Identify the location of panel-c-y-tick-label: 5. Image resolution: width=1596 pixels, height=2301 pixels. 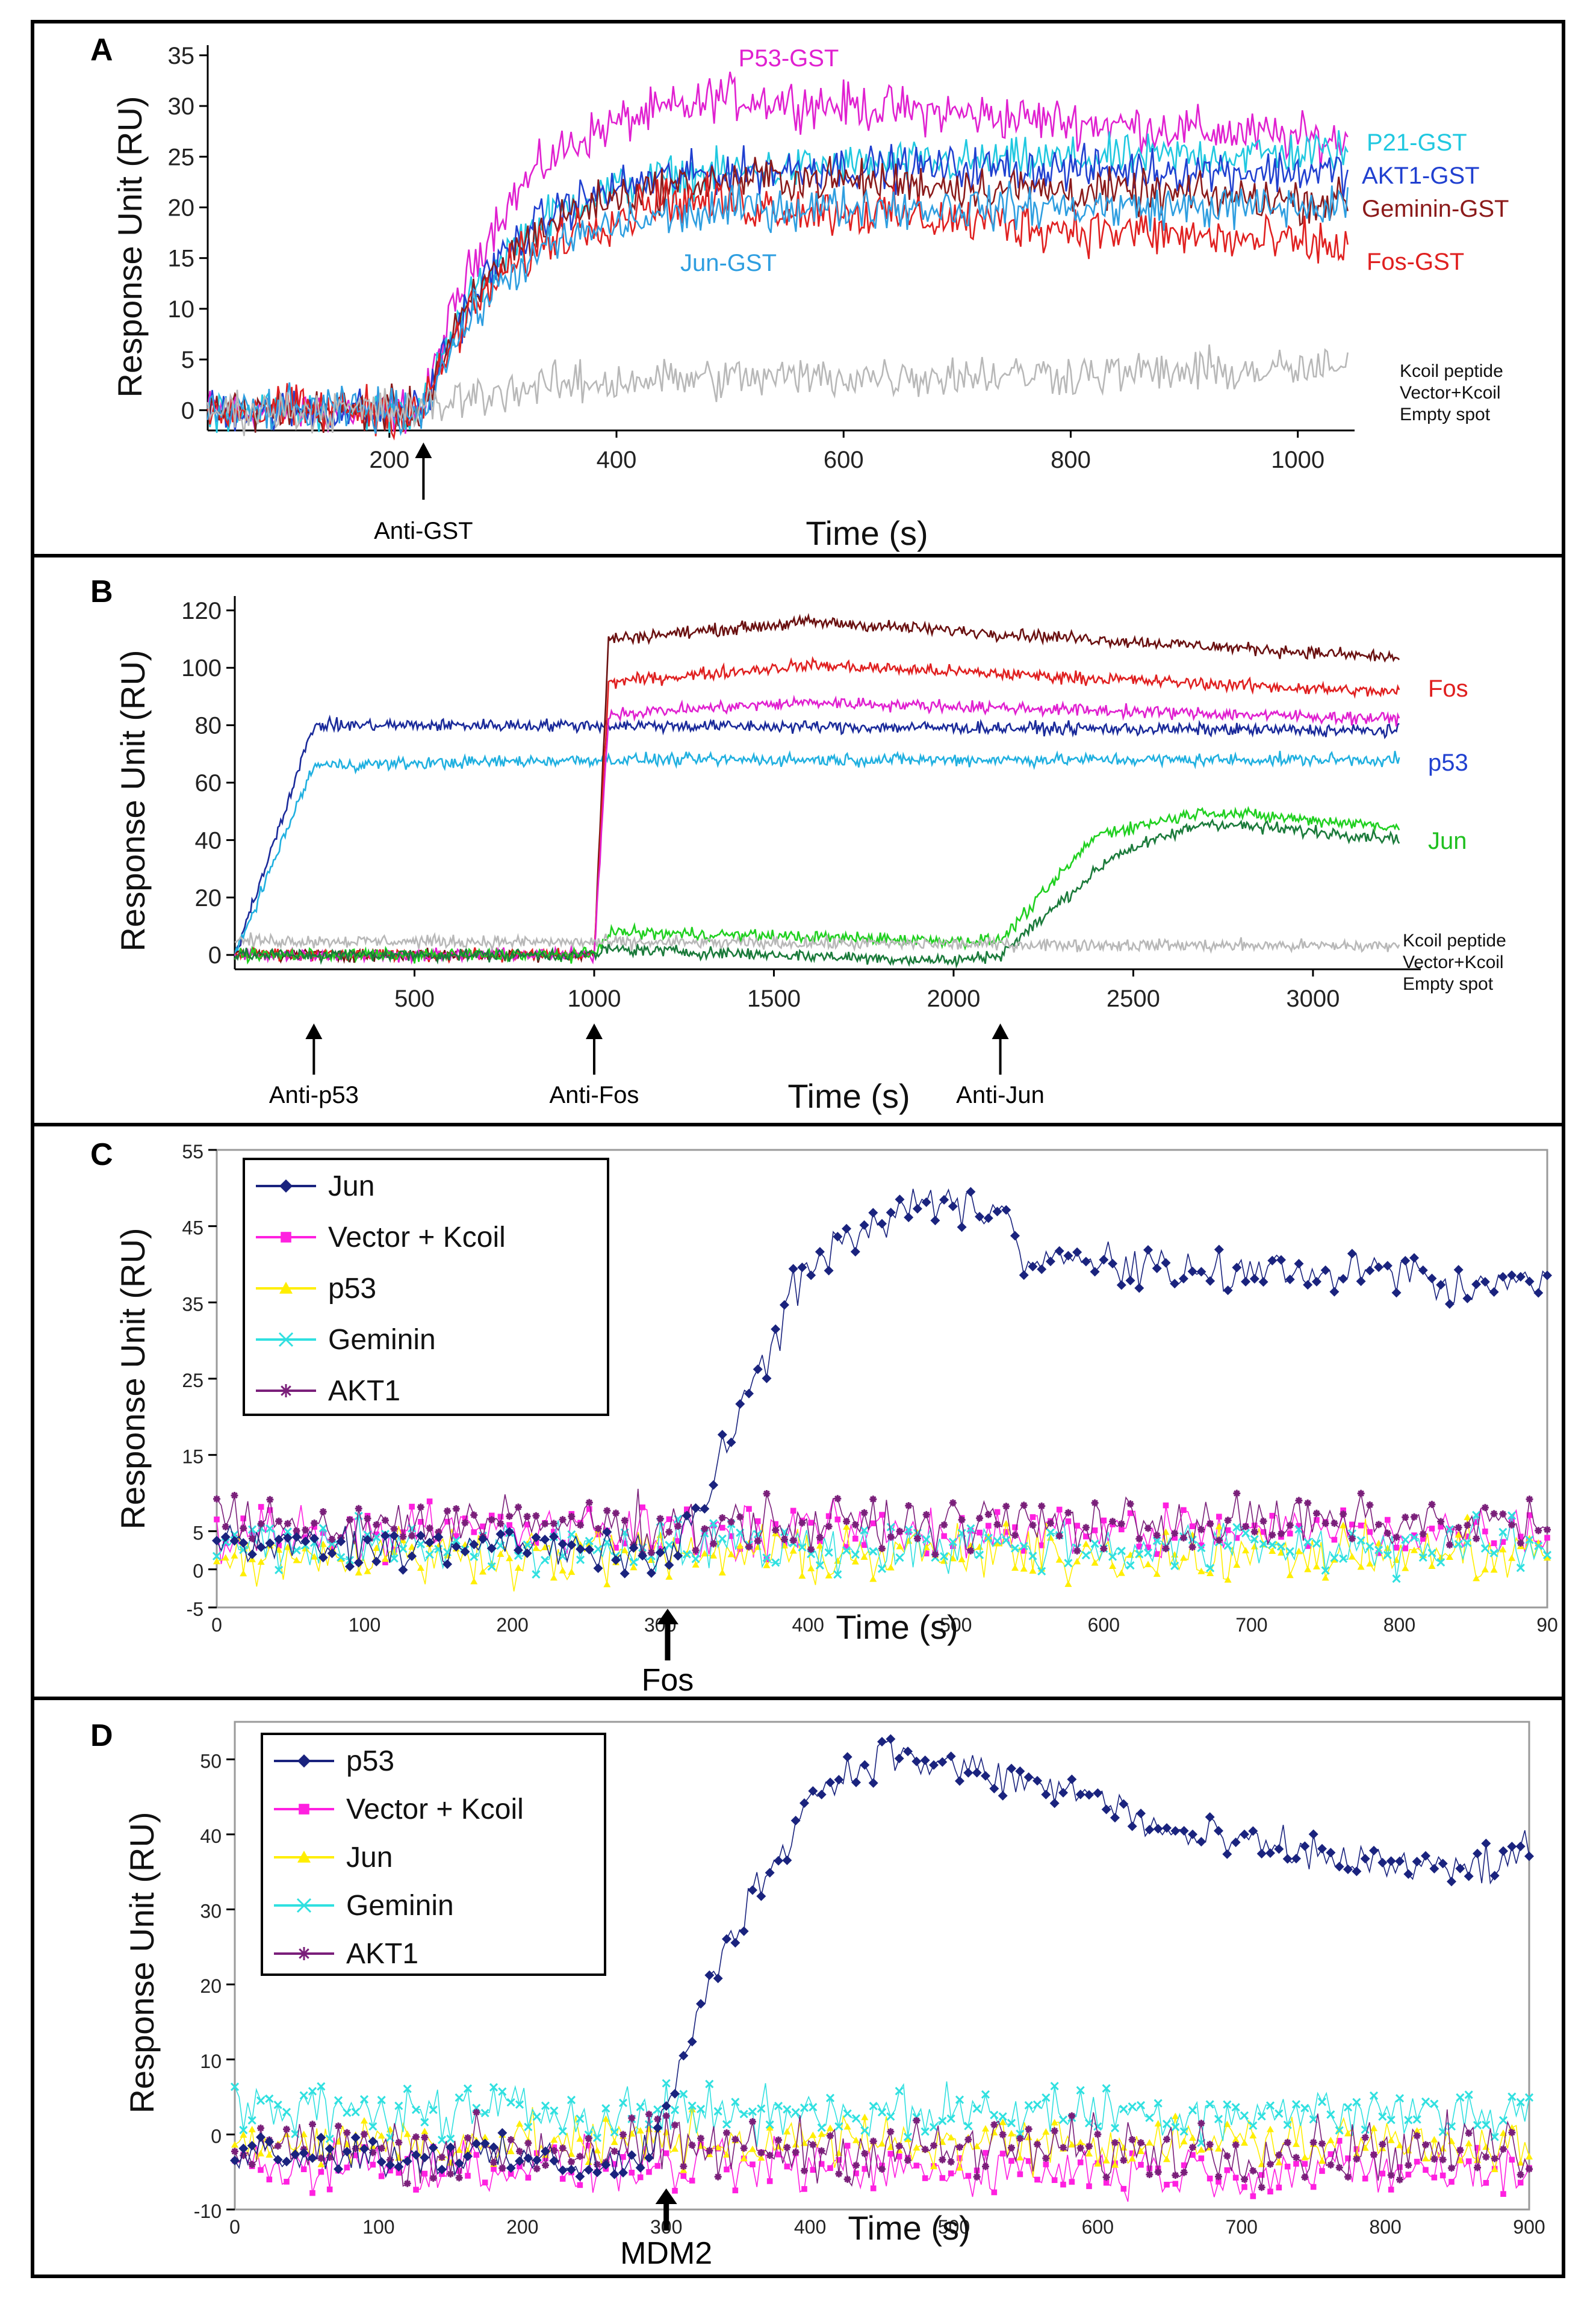
(198, 1533).